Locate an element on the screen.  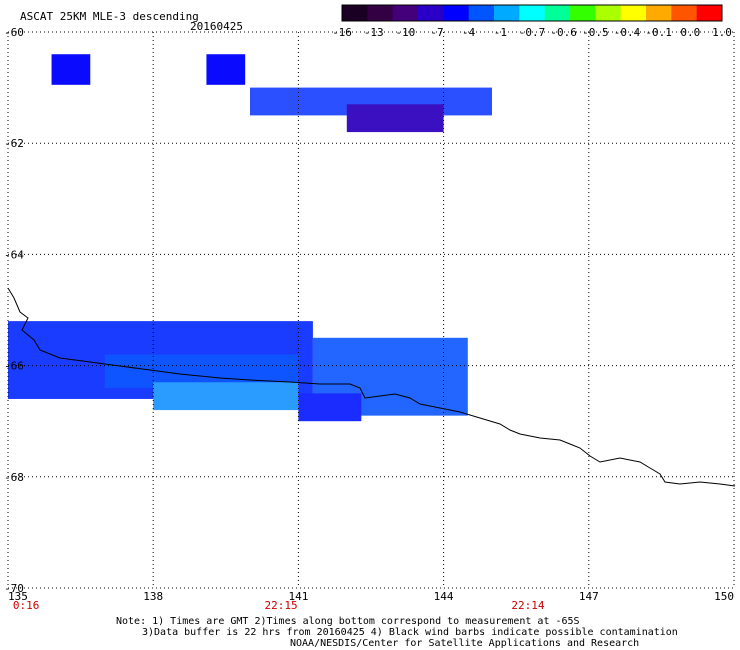
colorbar-label: -16 is located at coordinates (342, 32).